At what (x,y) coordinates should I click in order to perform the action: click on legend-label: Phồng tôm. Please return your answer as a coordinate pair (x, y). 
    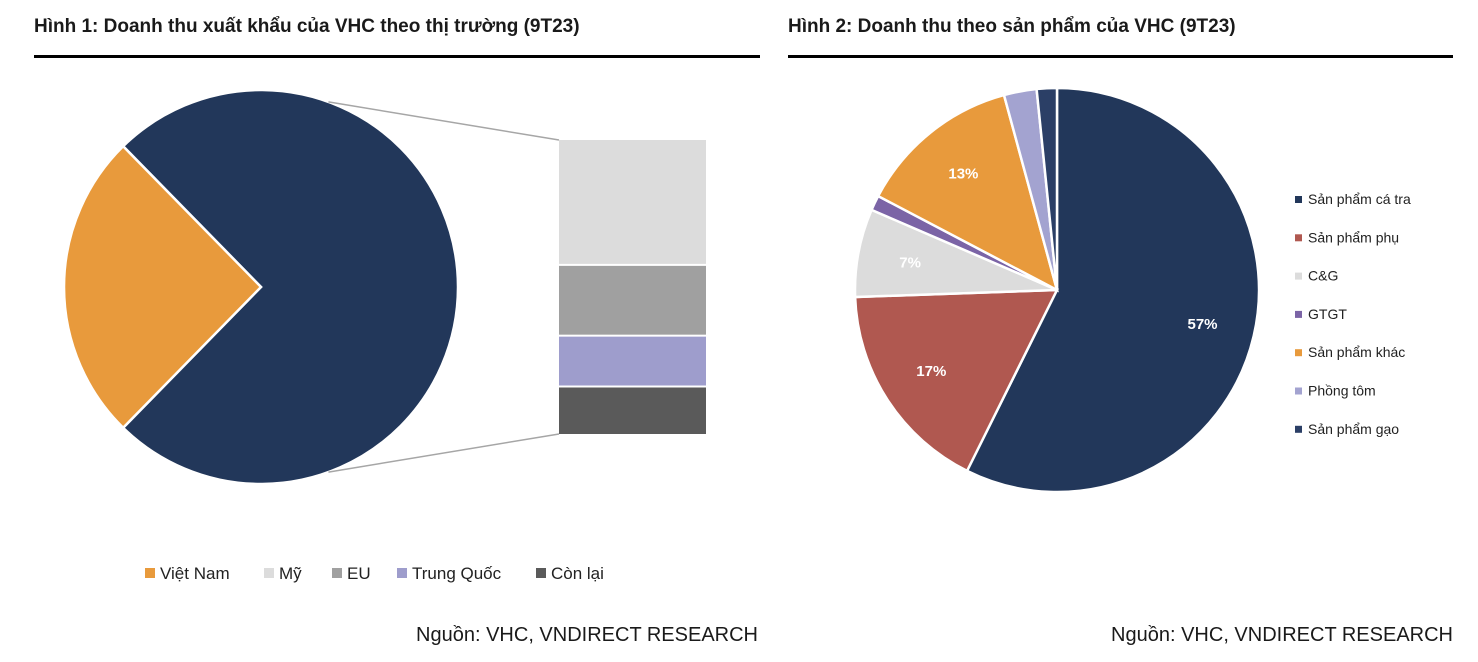
    Looking at the image, I should click on (1342, 391).